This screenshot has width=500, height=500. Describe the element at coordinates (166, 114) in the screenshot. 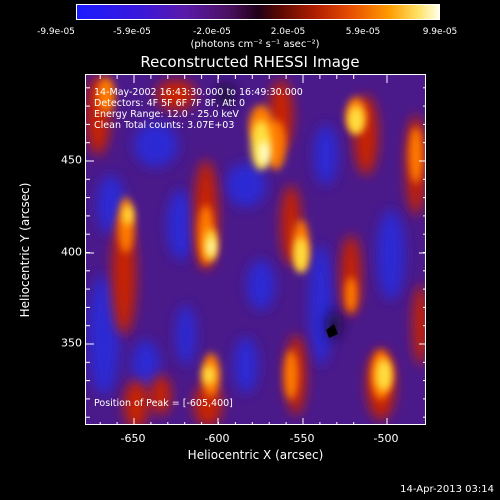

I see `info-energy-range: Energy Range: 12.0 - 25.0 keV` at that location.